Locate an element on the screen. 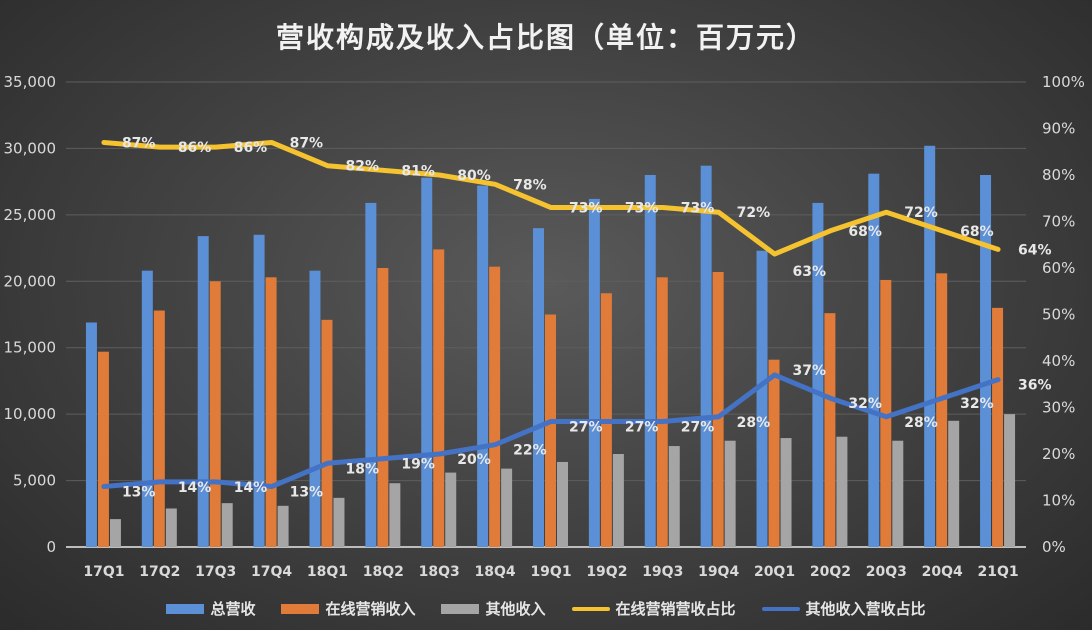  y-right-tick: 90% is located at coordinates (1058, 129).